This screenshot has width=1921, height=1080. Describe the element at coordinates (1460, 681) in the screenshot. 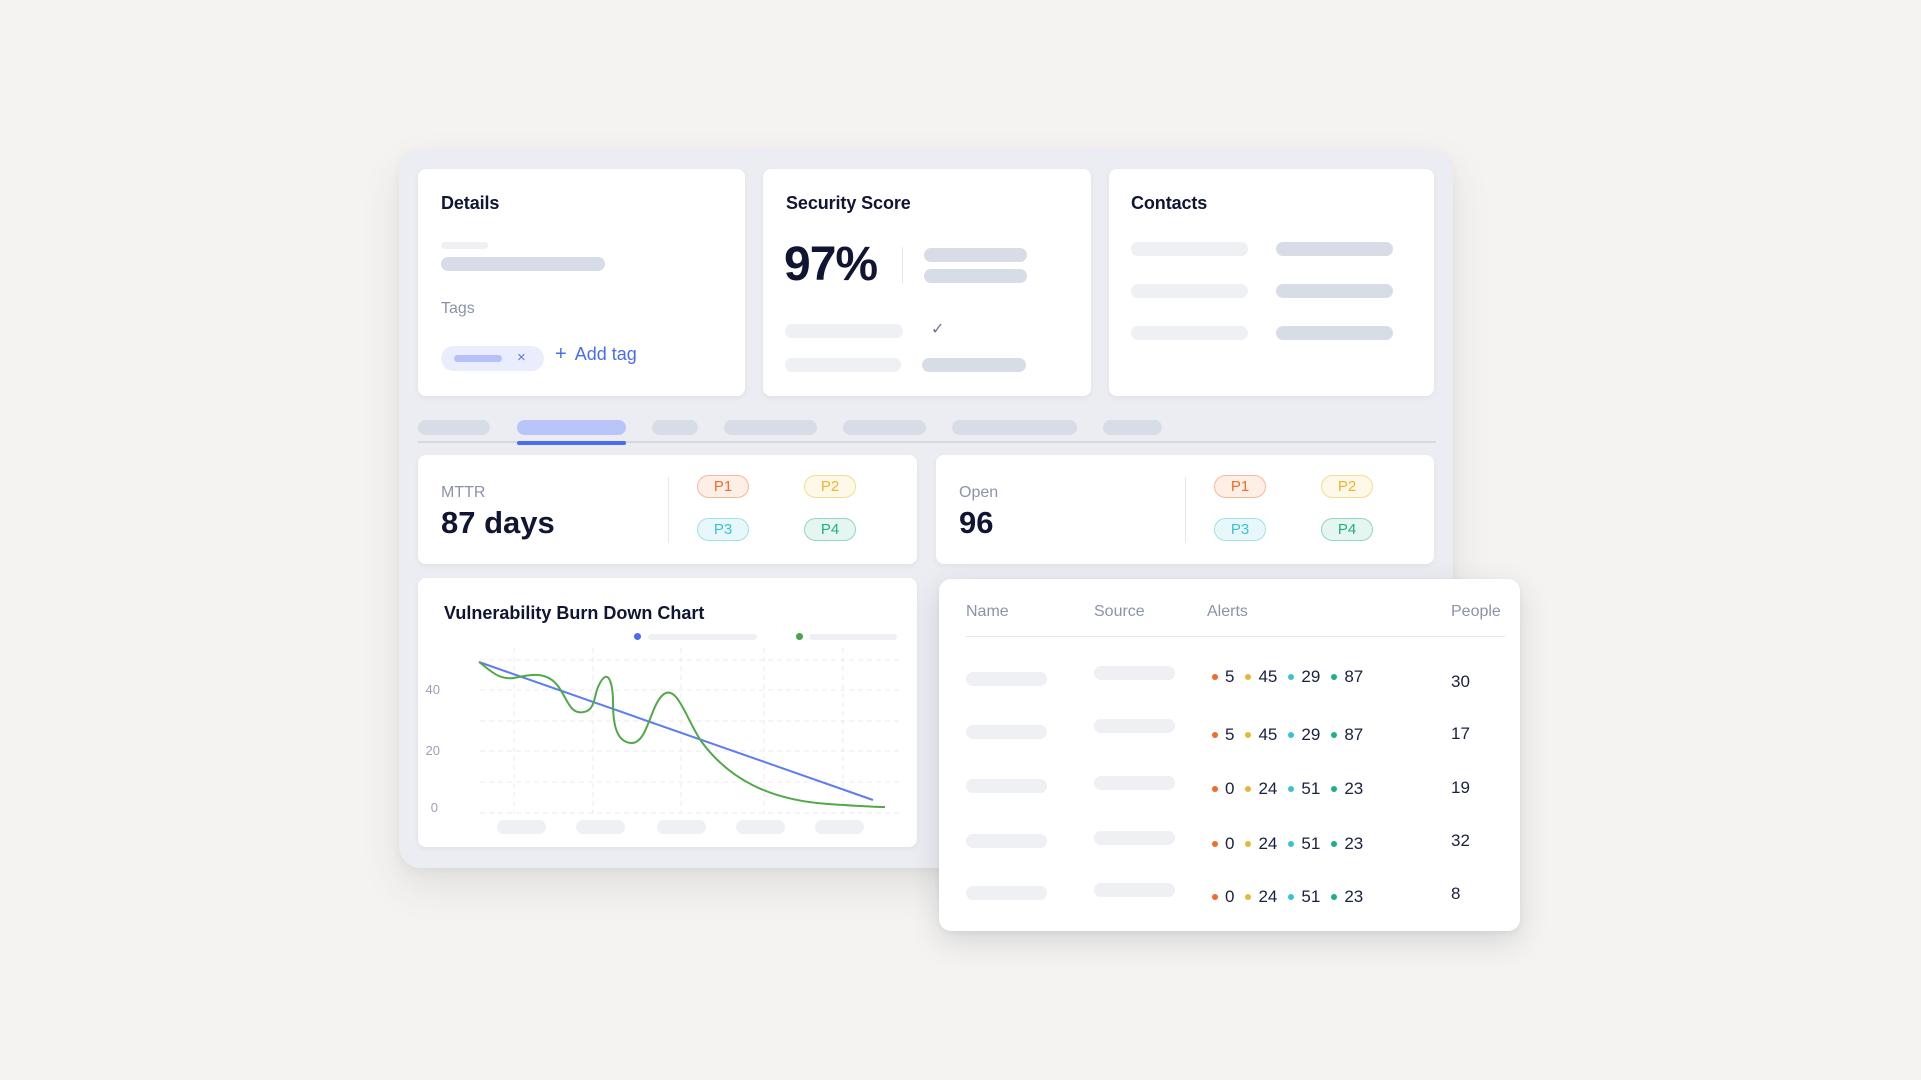

I see `row-people: 30` at that location.